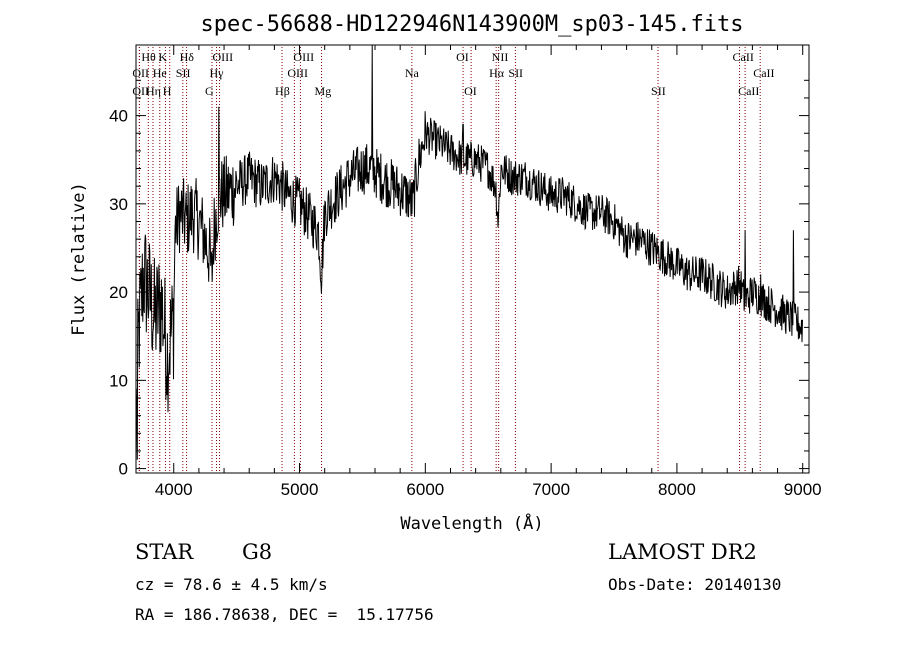 The image size is (900, 649). What do you see at coordinates (140, 91) in the screenshot?
I see `line-label-17: OII` at bounding box center [140, 91].